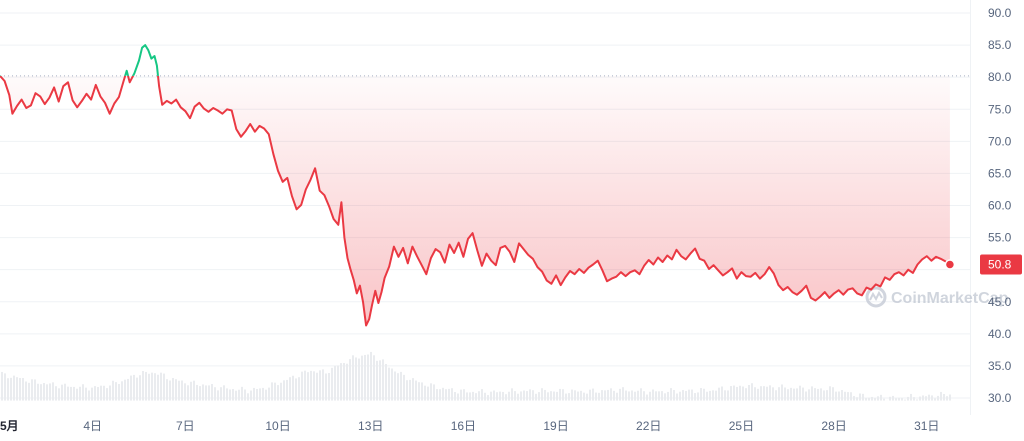 The image size is (1024, 441). What do you see at coordinates (950, 264) in the screenshot?
I see `last-price-dot` at bounding box center [950, 264].